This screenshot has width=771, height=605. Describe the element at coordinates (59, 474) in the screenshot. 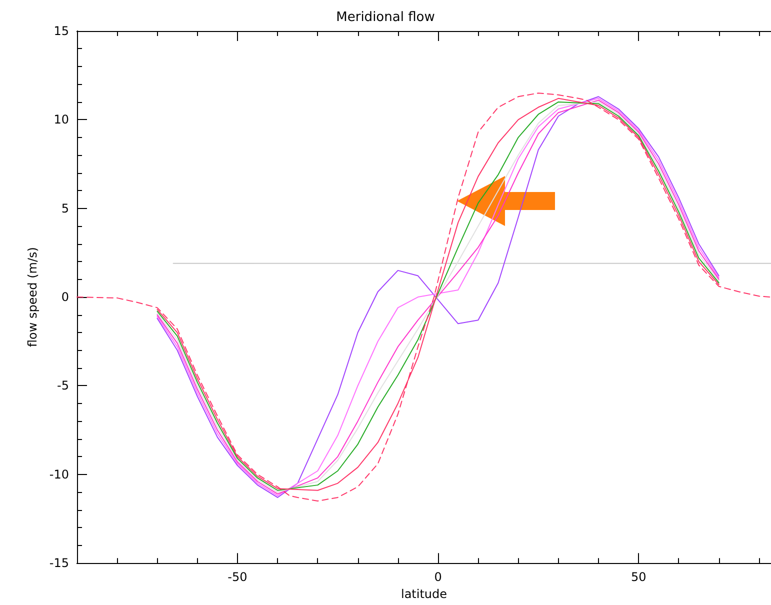

I see `y-tick-label: -10` at that location.